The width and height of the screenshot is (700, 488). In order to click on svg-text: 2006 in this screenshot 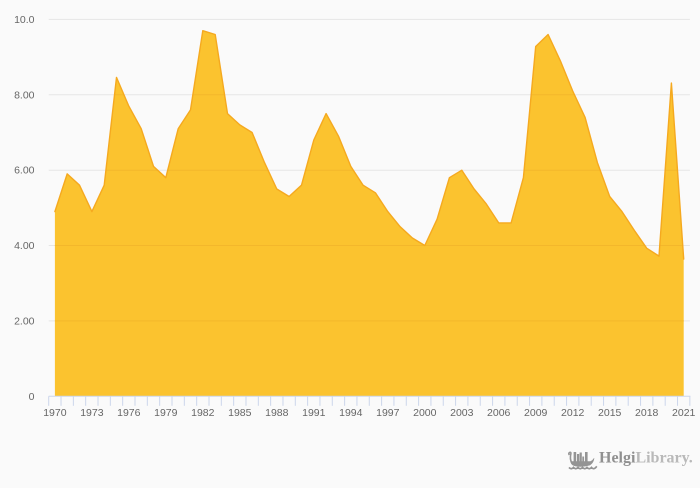, I will do `click(499, 413)`.